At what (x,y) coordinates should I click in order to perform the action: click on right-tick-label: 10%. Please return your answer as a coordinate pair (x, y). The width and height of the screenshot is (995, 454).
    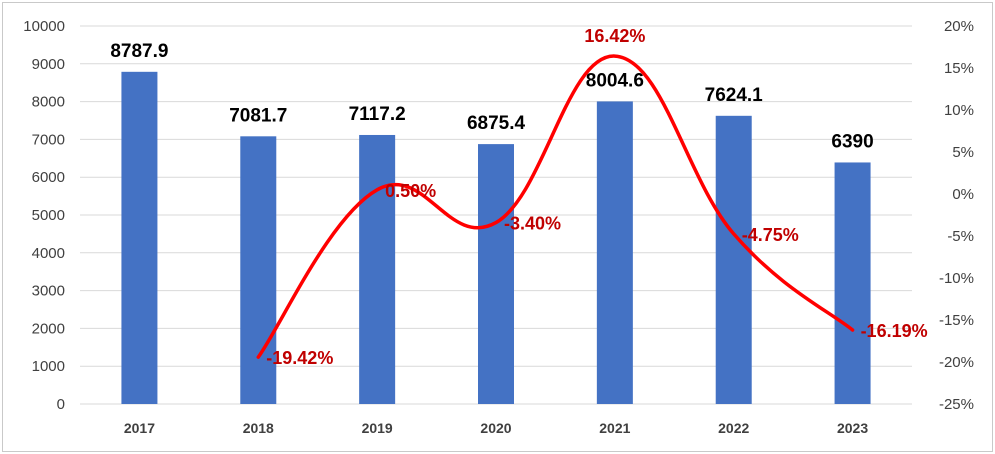
    Looking at the image, I should click on (959, 110).